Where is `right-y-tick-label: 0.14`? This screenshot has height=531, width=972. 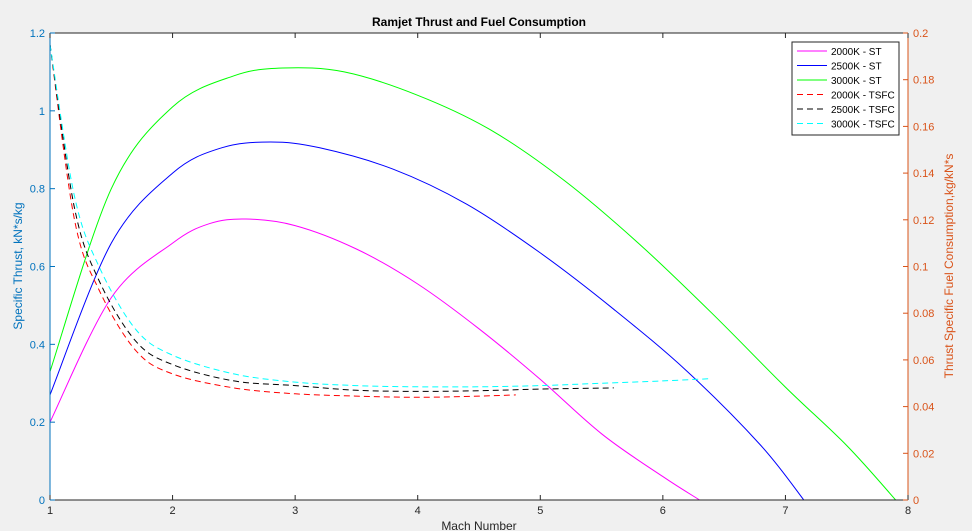
right-y-tick-label: 0.14 is located at coordinates (923, 174).